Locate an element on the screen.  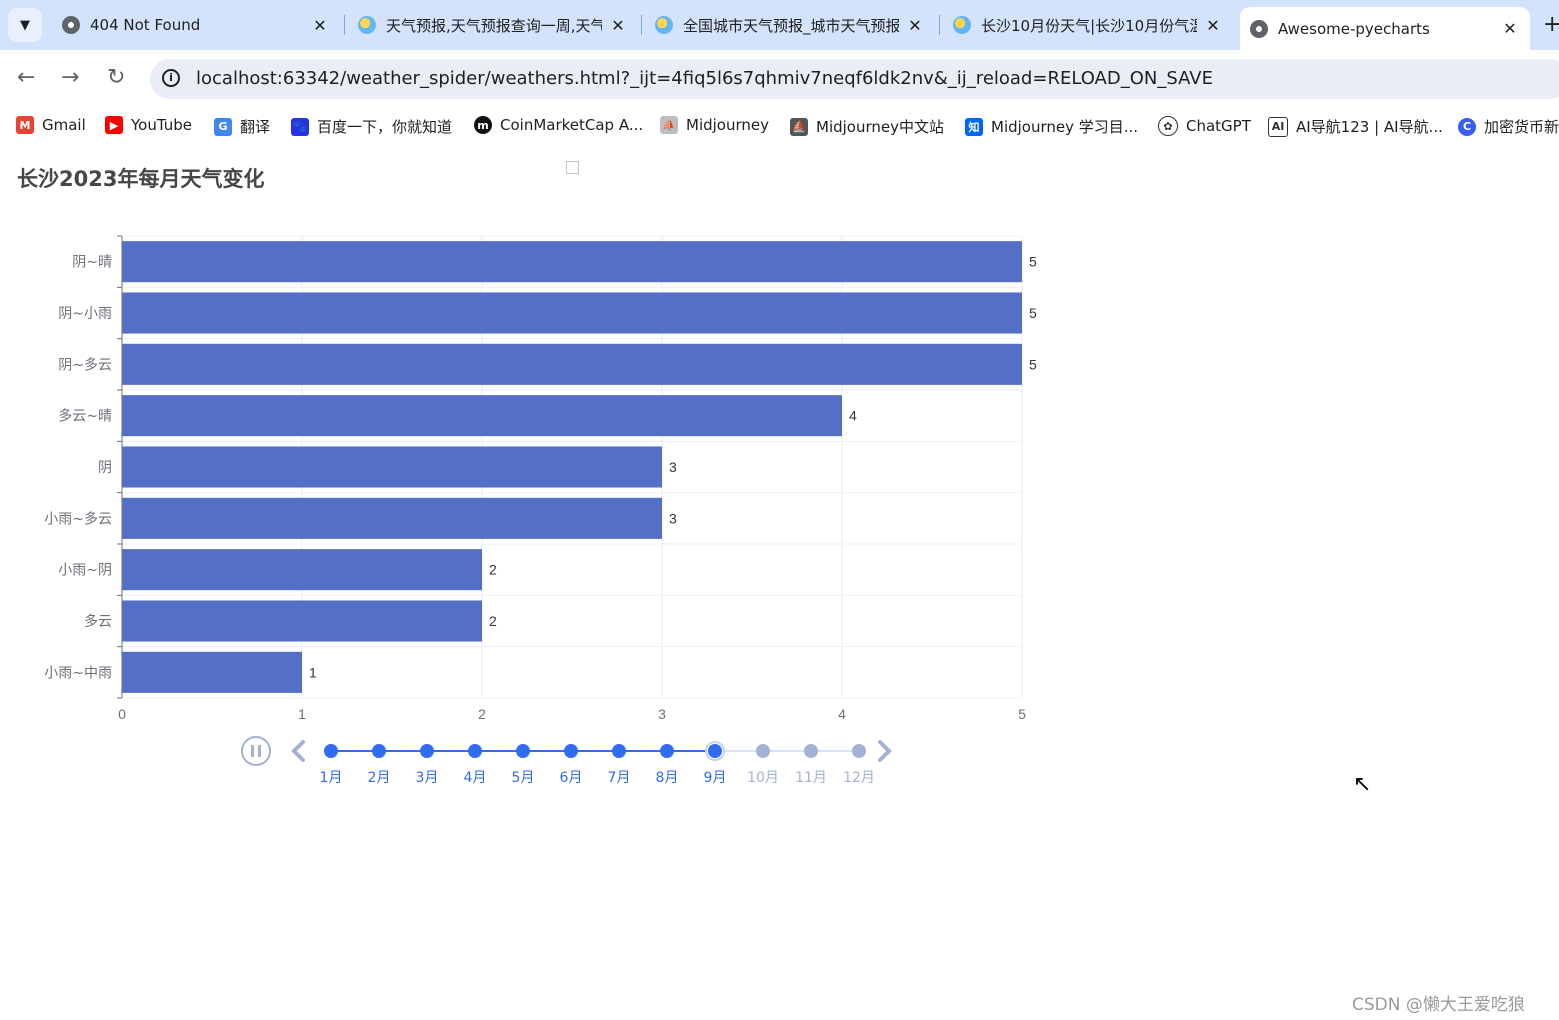
bookmark-label: ChatGPT is located at coordinates (1218, 126).